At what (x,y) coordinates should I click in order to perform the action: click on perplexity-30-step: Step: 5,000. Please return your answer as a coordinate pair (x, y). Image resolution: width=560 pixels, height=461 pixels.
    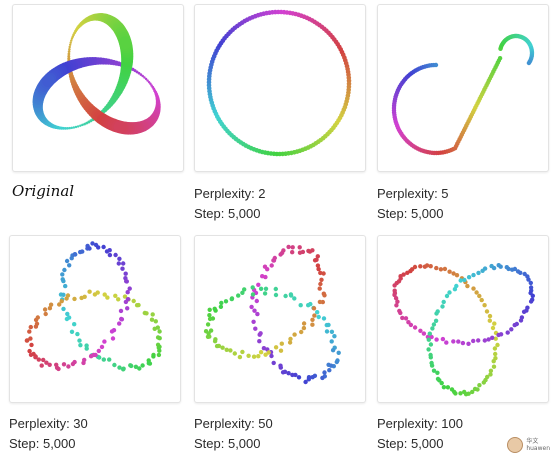
    Looking at the image, I should click on (42, 443).